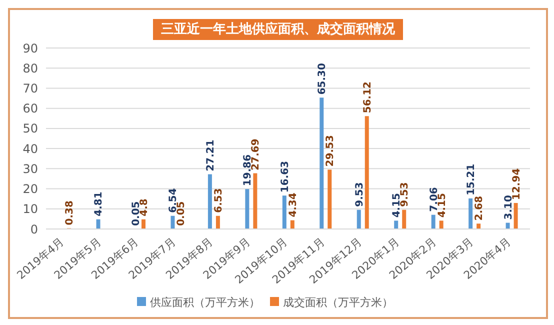  Describe the element at coordinates (516, 184) in the screenshot. I see `data-label: 12.94` at that location.